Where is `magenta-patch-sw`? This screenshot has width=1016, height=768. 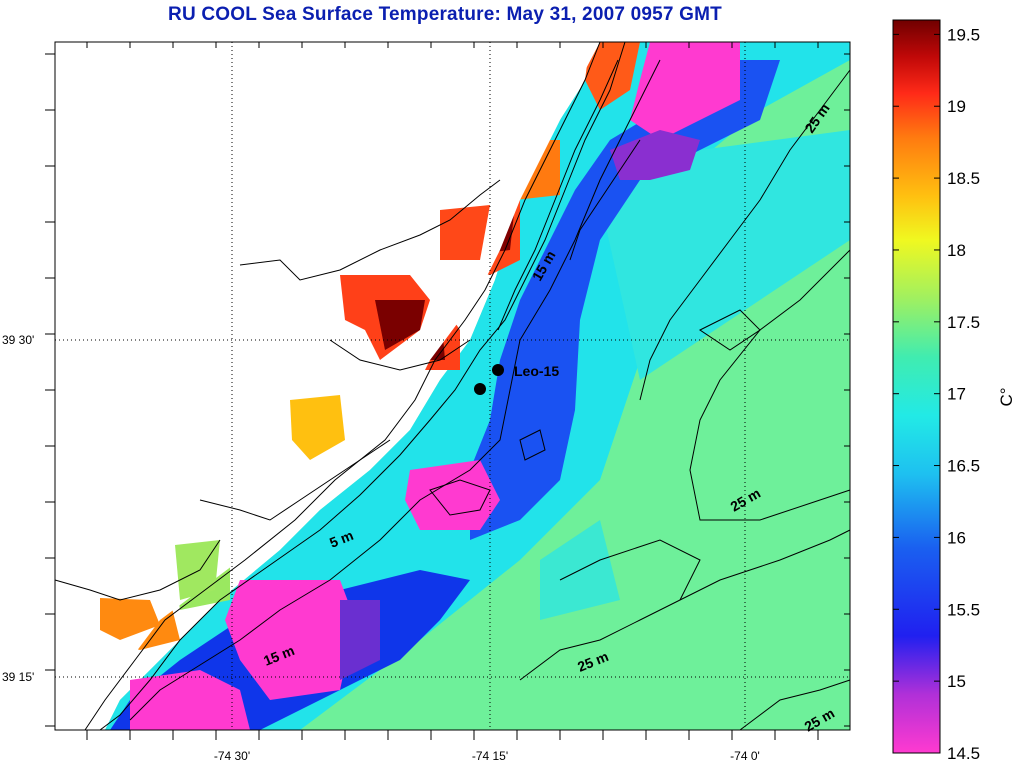
magenta-patch-sw is located at coordinates (190, 700).